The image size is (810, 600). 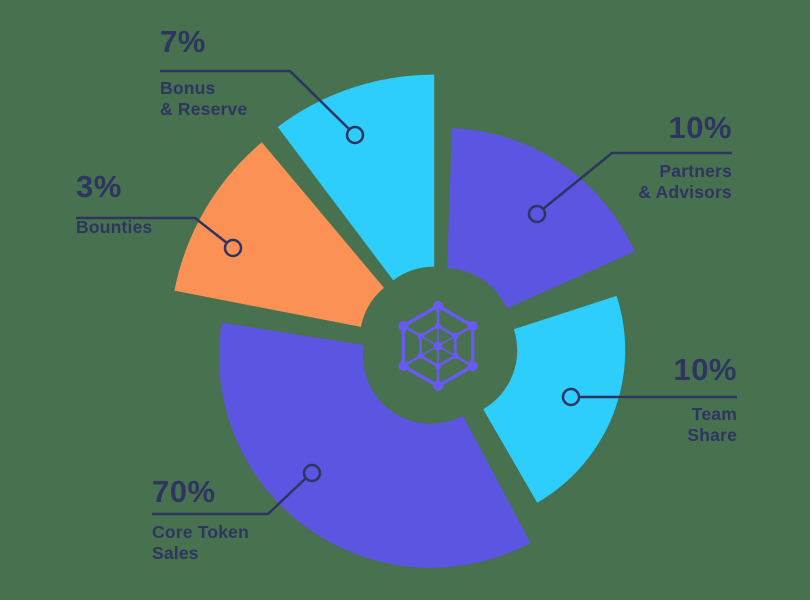 What do you see at coordinates (255, 99) in the screenshot?
I see `leader-line-bonus-reserve` at bounding box center [255, 99].